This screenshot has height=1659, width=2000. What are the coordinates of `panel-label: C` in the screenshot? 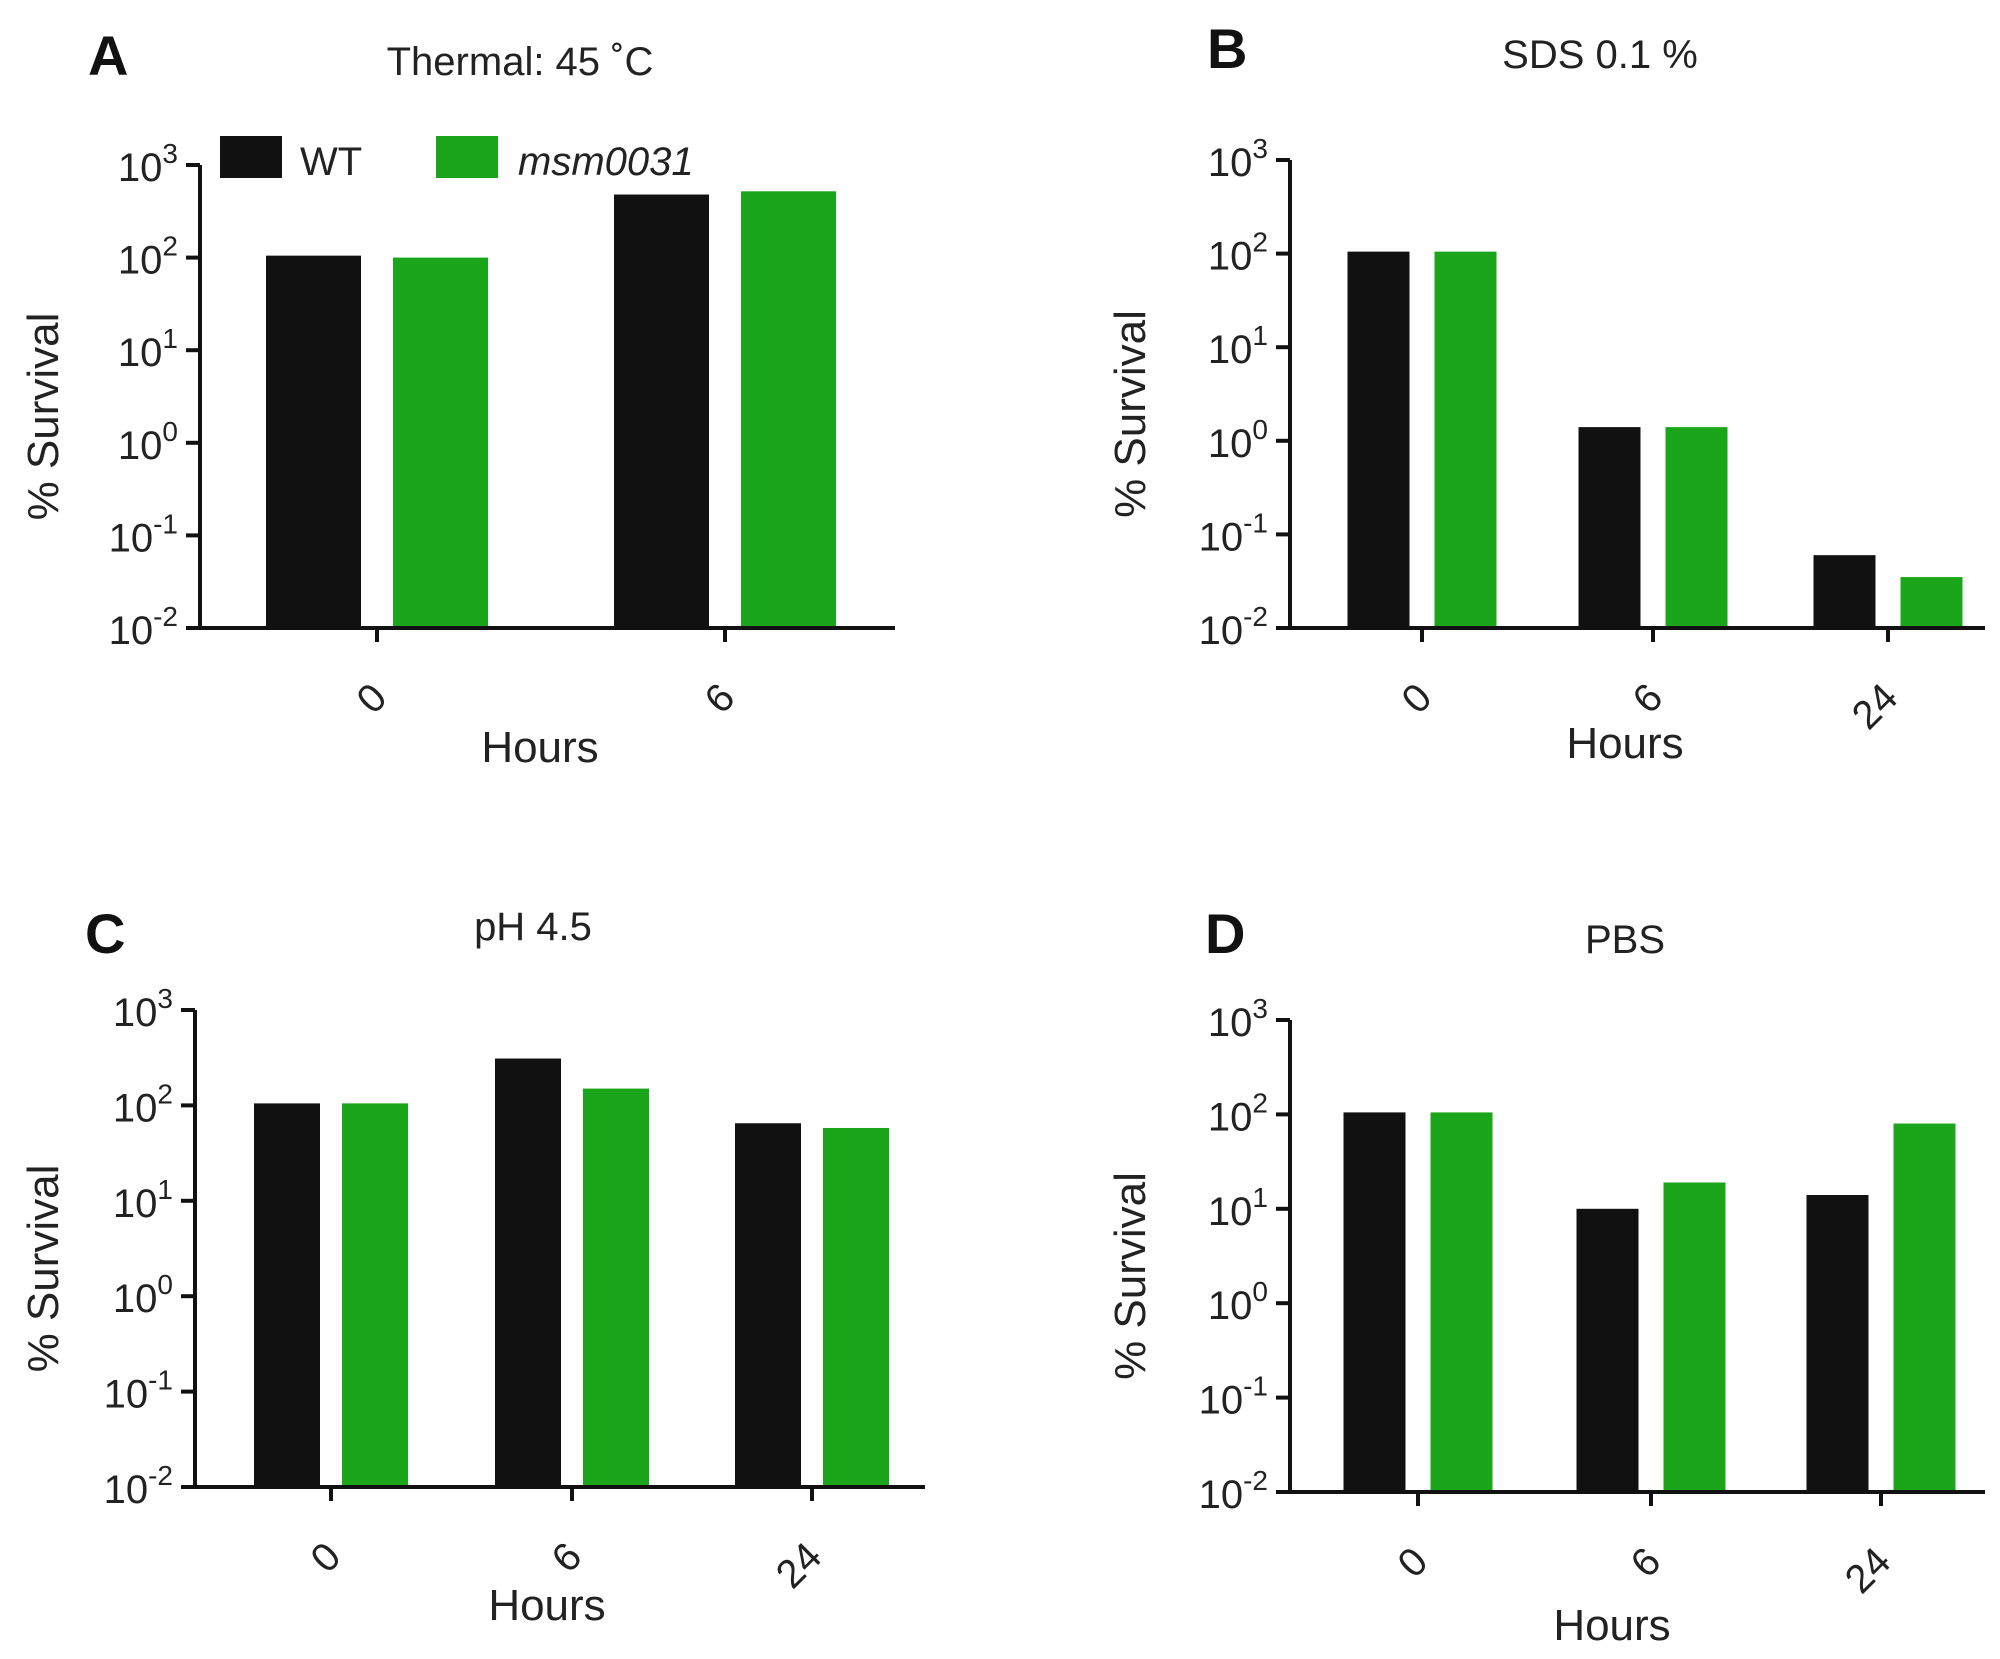 It's located at (105, 933).